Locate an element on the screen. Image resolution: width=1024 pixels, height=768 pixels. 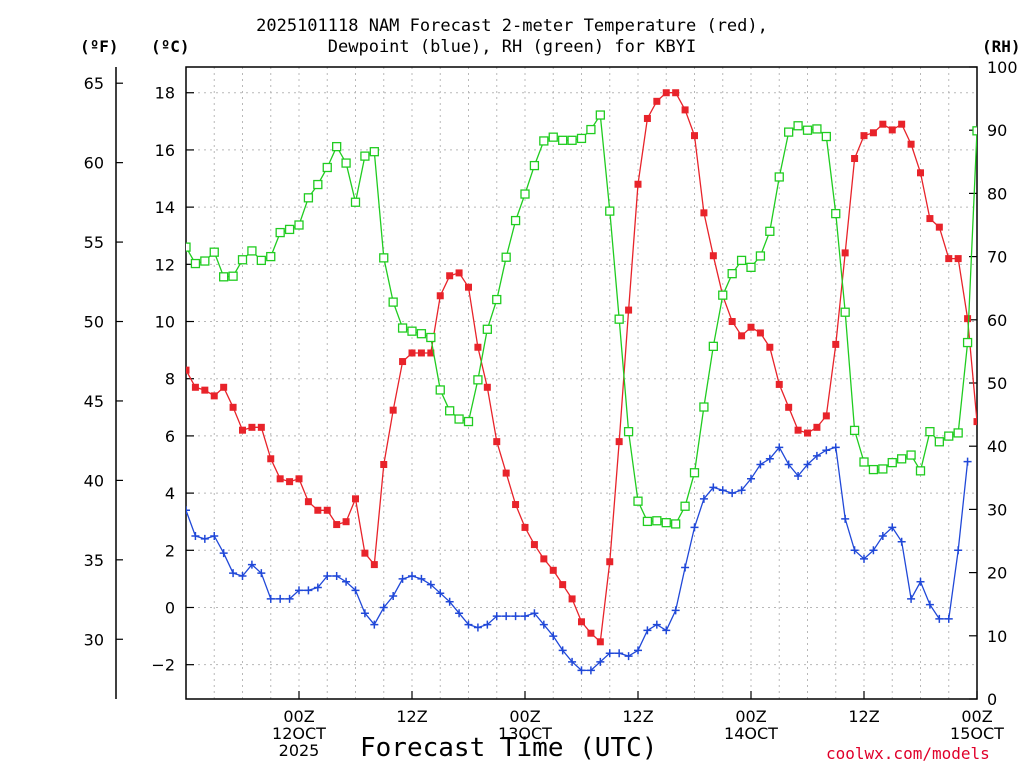
chart-subtitle: Dewpoint (blue), RH (green) for KBYI is located at coordinates (512, 47).